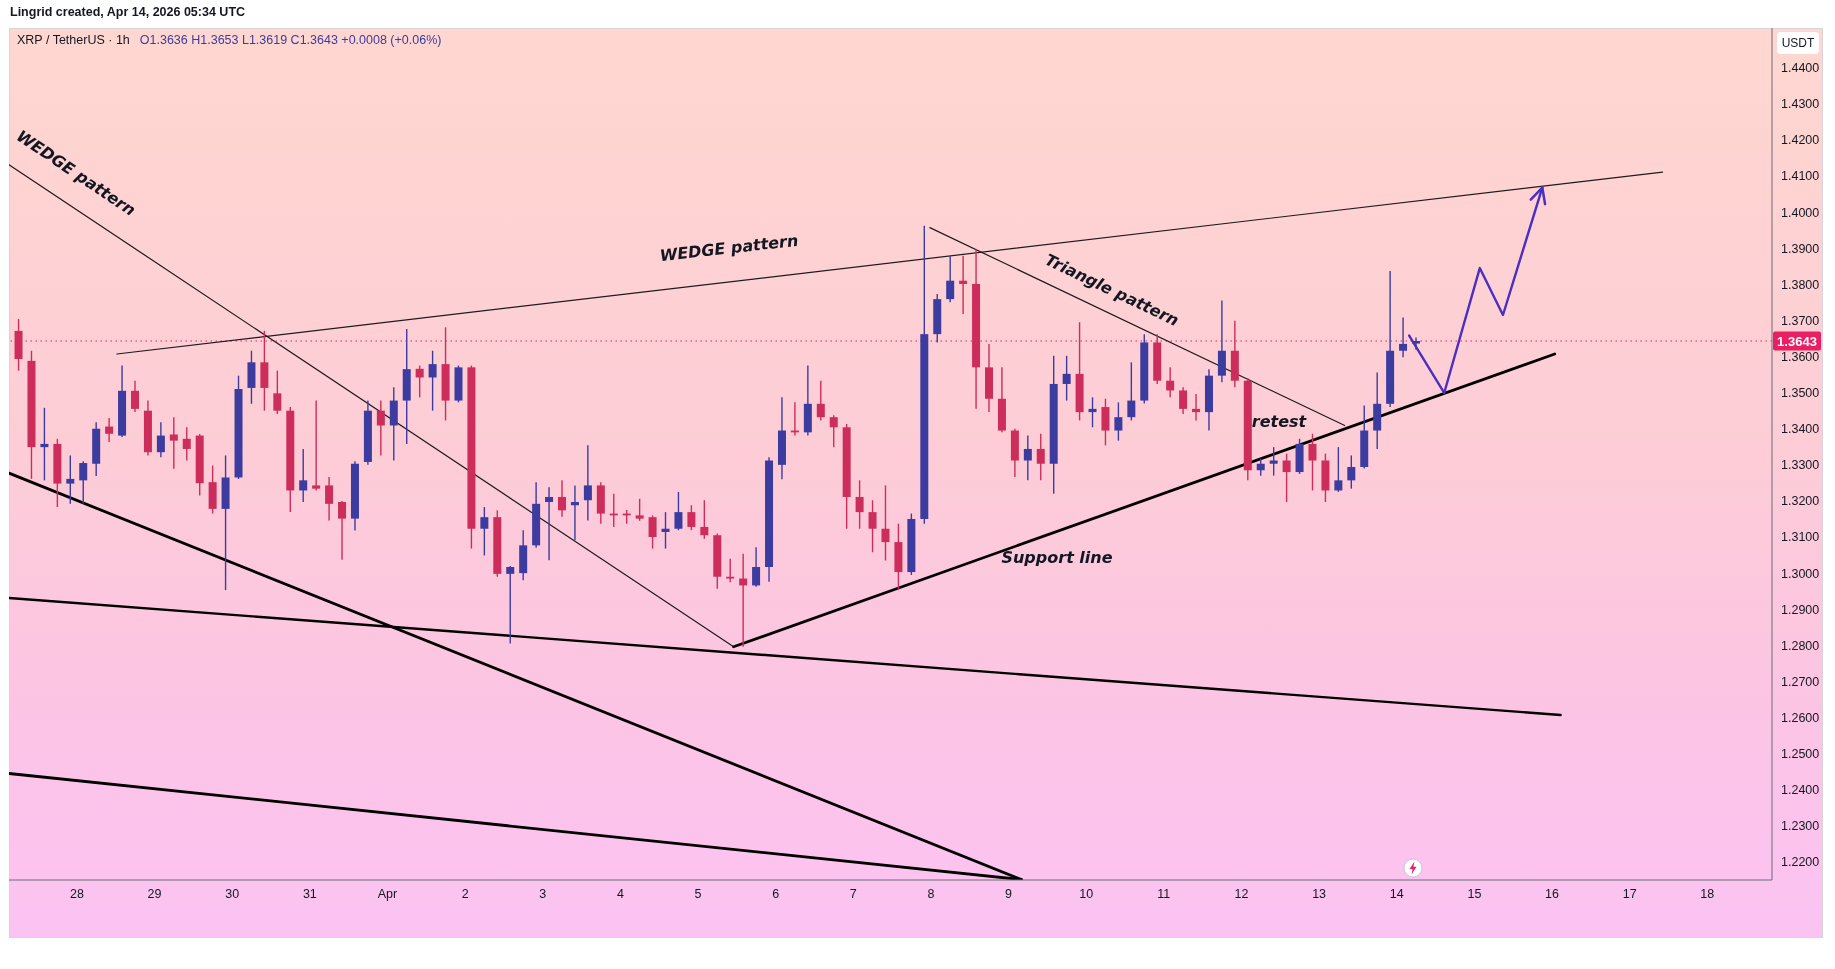 This screenshot has height=969, width=1835. What do you see at coordinates (1800, 790) in the screenshot?
I see `y-tick-label: 1.2400` at bounding box center [1800, 790].